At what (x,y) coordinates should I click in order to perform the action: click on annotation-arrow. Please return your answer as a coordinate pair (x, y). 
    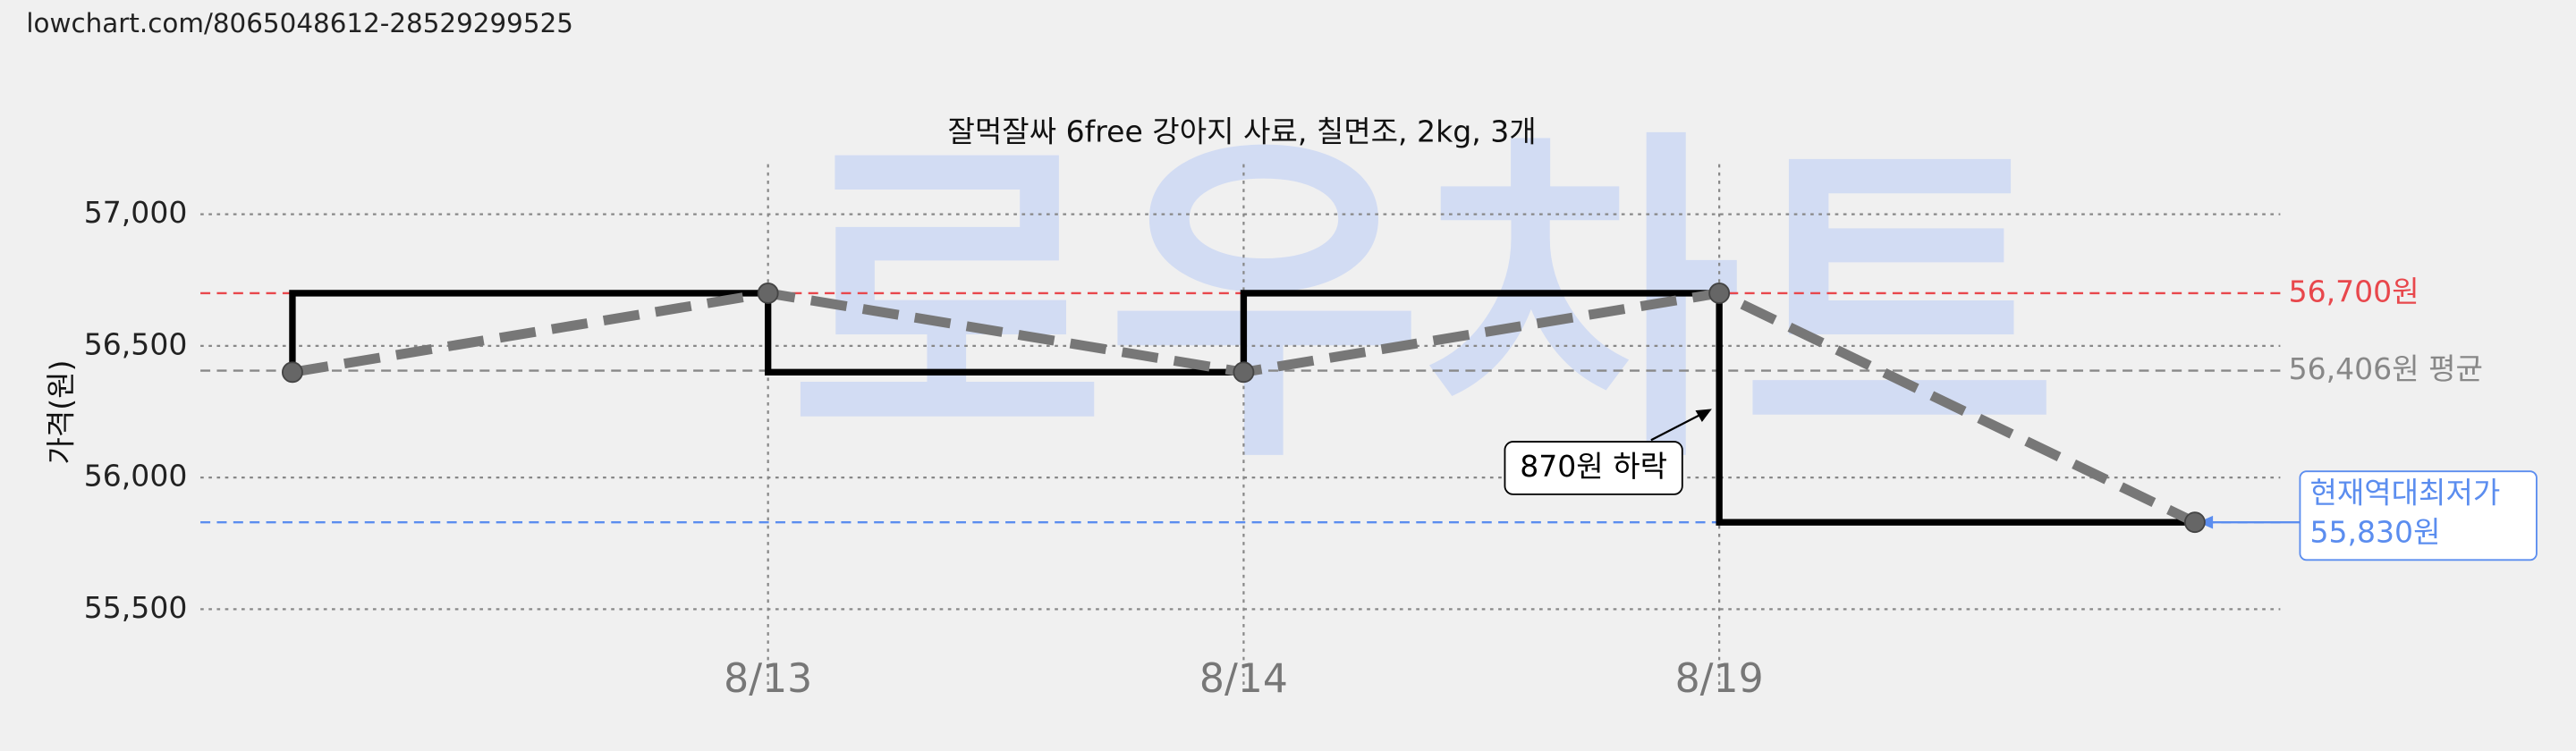
    Looking at the image, I should click on (1676, 427).